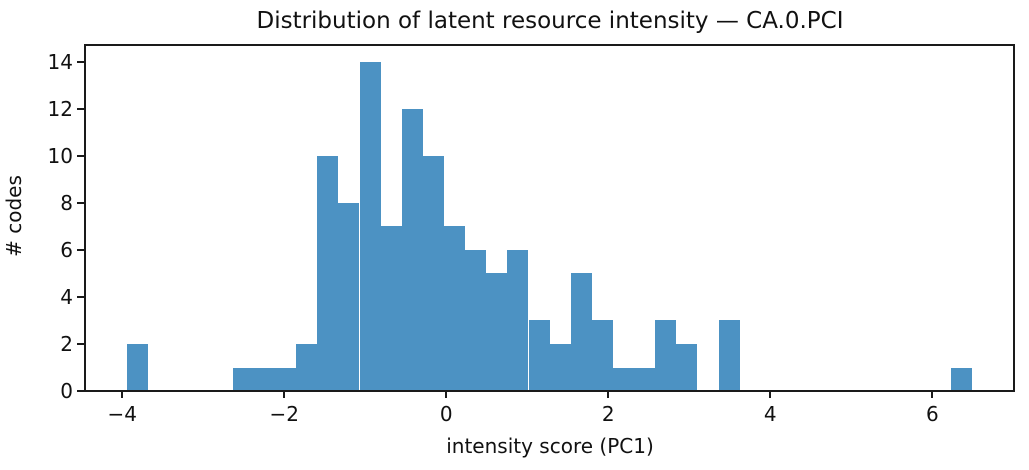 This screenshot has height=470, width=1029. What do you see at coordinates (66, 202) in the screenshot?
I see `y-tick-label: 8` at bounding box center [66, 202].